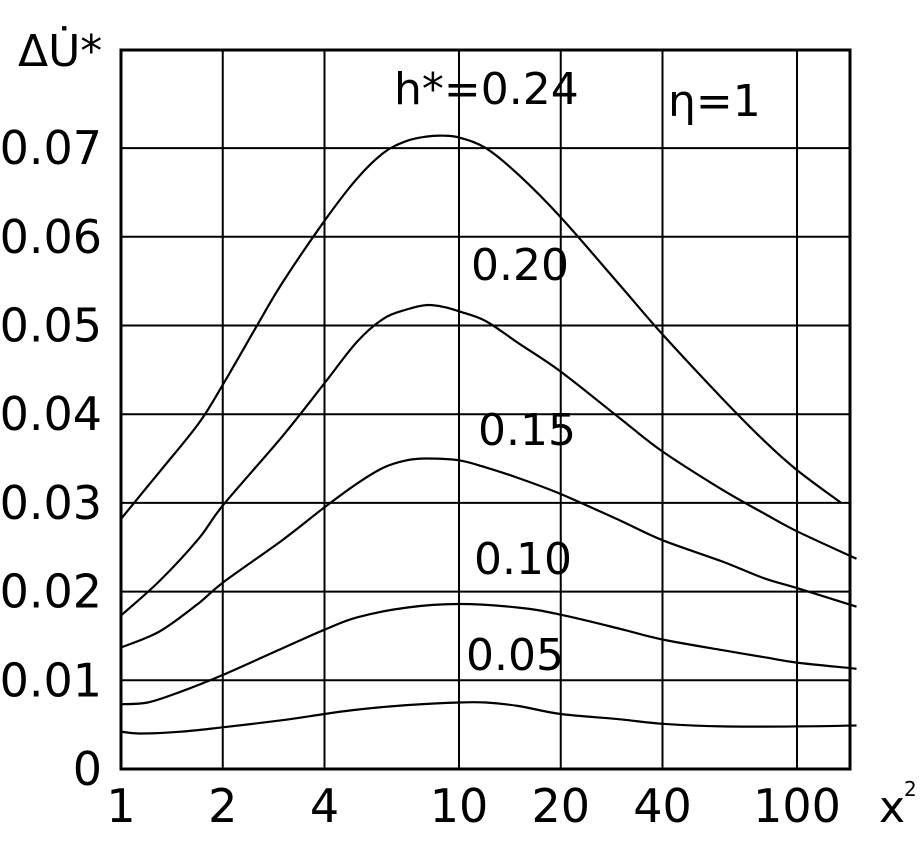 Image resolution: width=922 pixels, height=844 pixels. I want to click on series-label-5: 0.05, so click(515, 655).